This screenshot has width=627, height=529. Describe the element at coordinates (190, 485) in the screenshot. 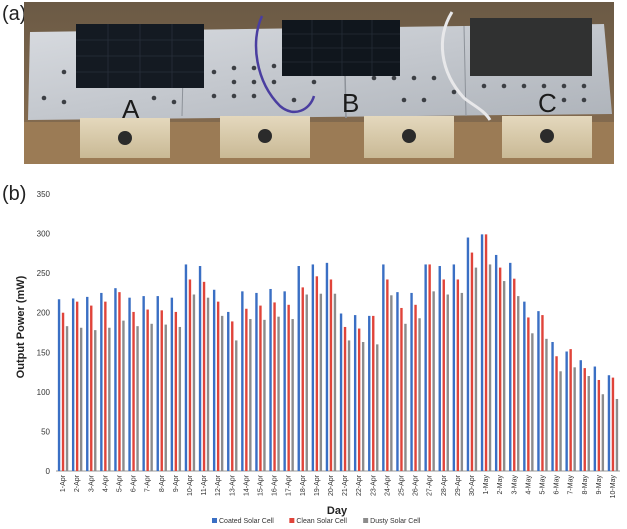

I see `x-tick-label: 10-Apr` at that location.